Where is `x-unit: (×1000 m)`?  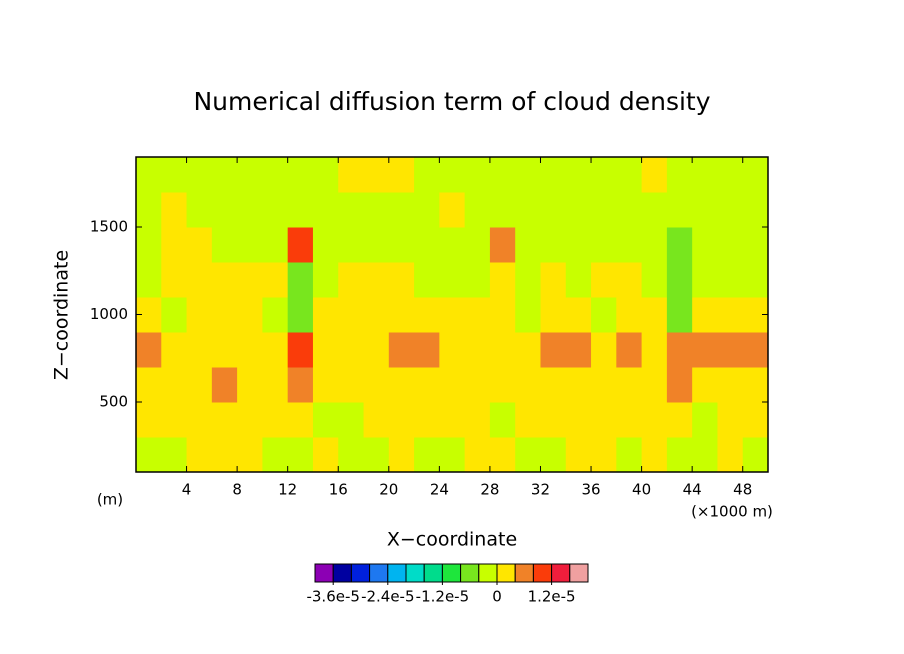
x-unit: (×1000 m) is located at coordinates (732, 512).